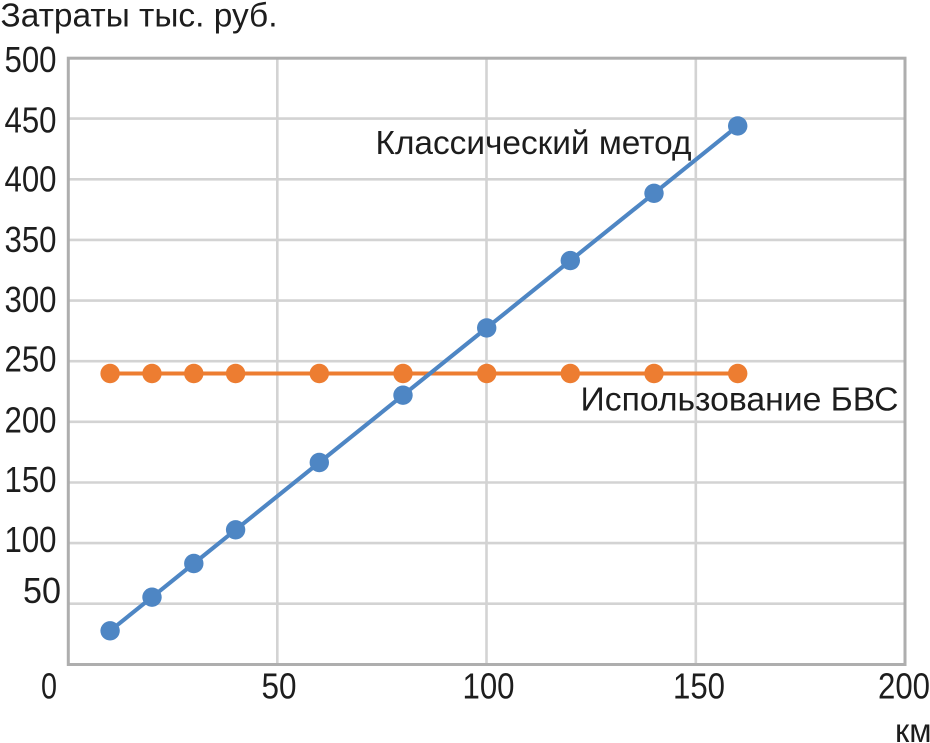 The width and height of the screenshot is (930, 743). I want to click on svg-text: 400, so click(31, 179).